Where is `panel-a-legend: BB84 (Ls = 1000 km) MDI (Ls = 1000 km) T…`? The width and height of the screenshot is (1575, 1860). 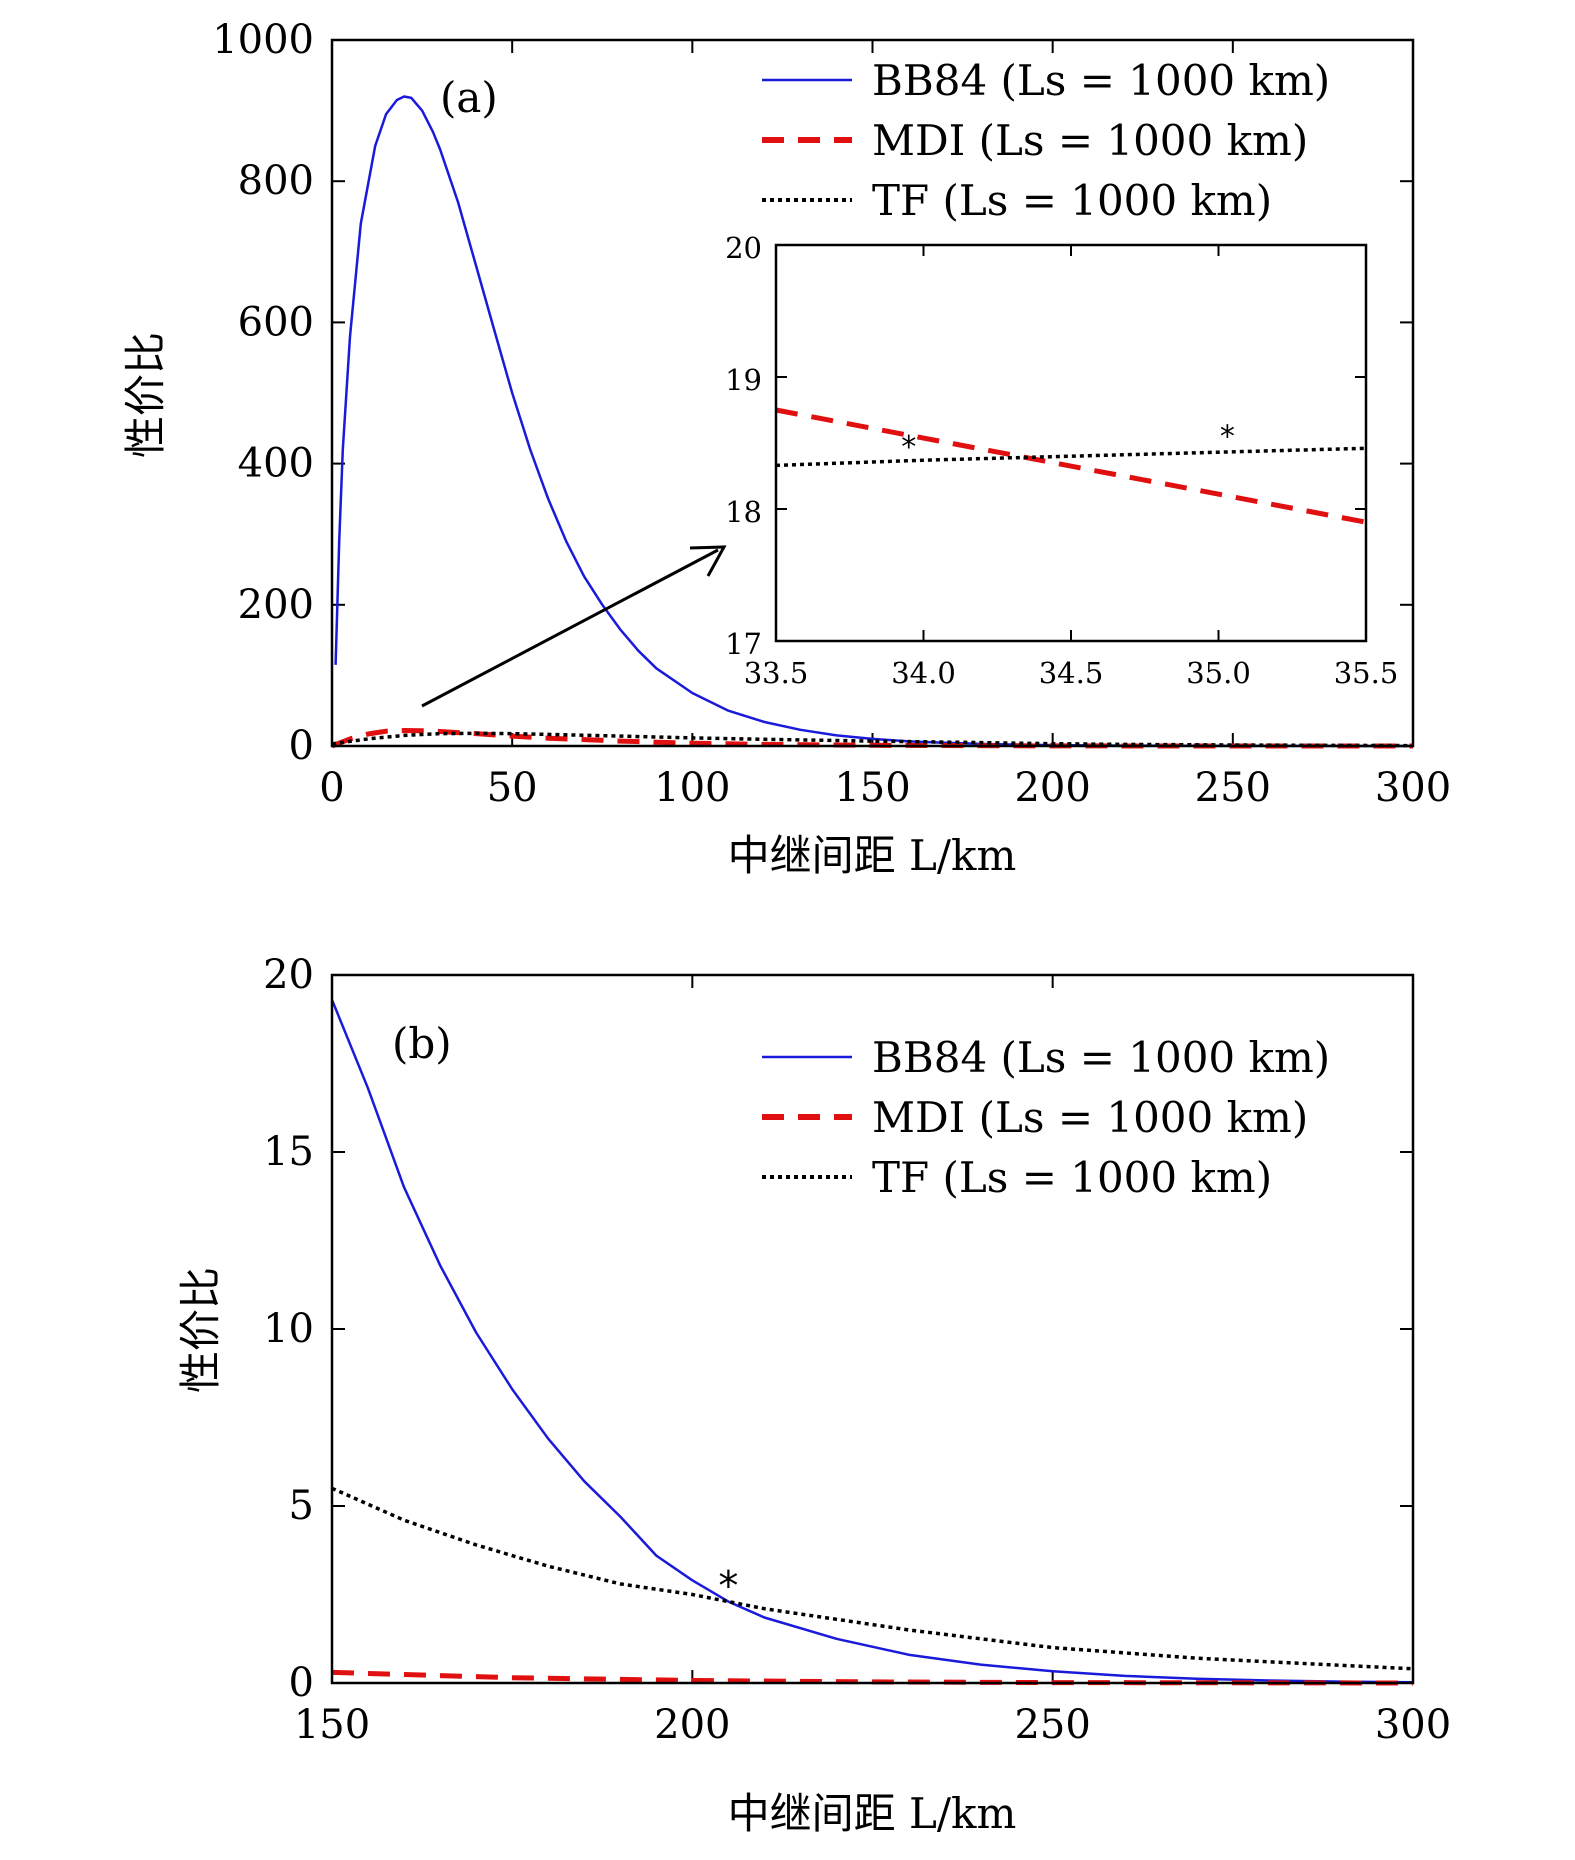 panel-a-legend: BB84 (Ls = 1000 km) MDI (Ls = 1000 km) T… is located at coordinates (1046, 140).